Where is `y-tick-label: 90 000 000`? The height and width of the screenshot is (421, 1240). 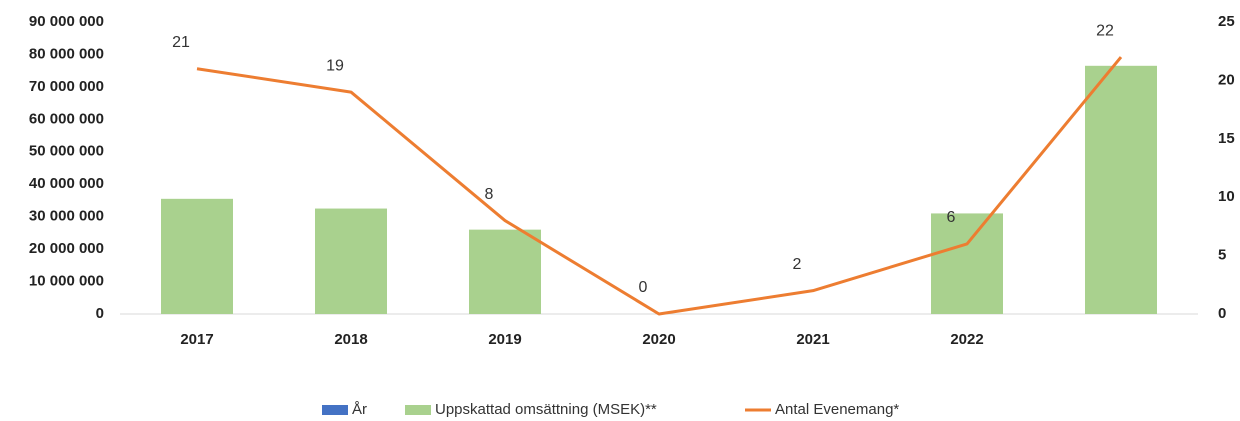 y-tick-label: 90 000 000 is located at coordinates (66, 21).